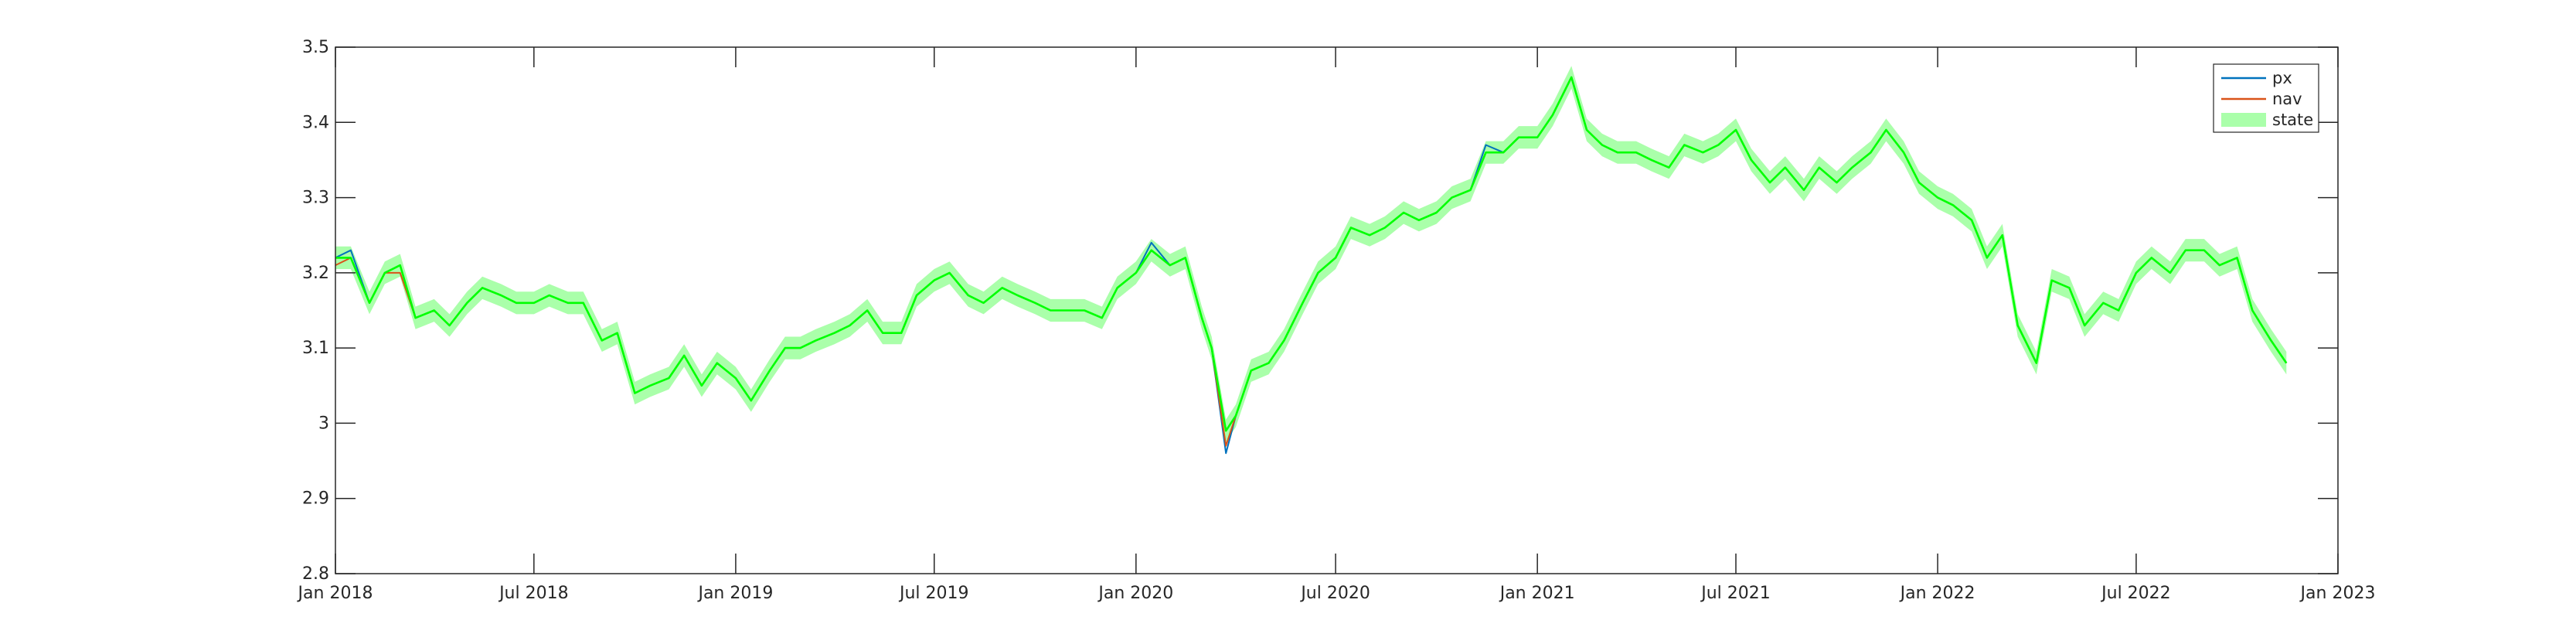 Image resolution: width=2576 pixels, height=644 pixels. I want to click on y-tick-label: 3.2, so click(315, 273).